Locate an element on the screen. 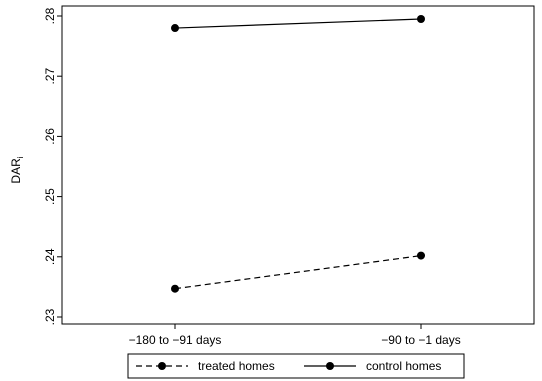 The image size is (542, 381). y-tick-label: .26 is located at coordinates (50, 136).